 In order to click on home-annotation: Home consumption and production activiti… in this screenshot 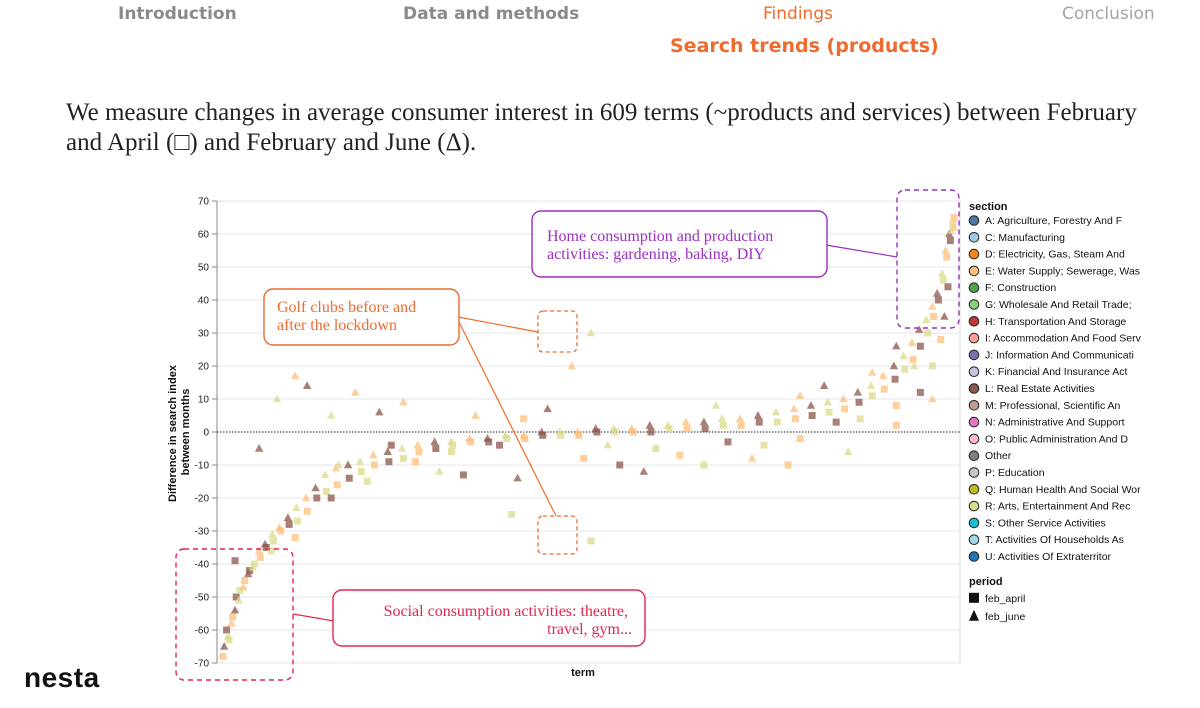, I will do `click(662, 245)`.